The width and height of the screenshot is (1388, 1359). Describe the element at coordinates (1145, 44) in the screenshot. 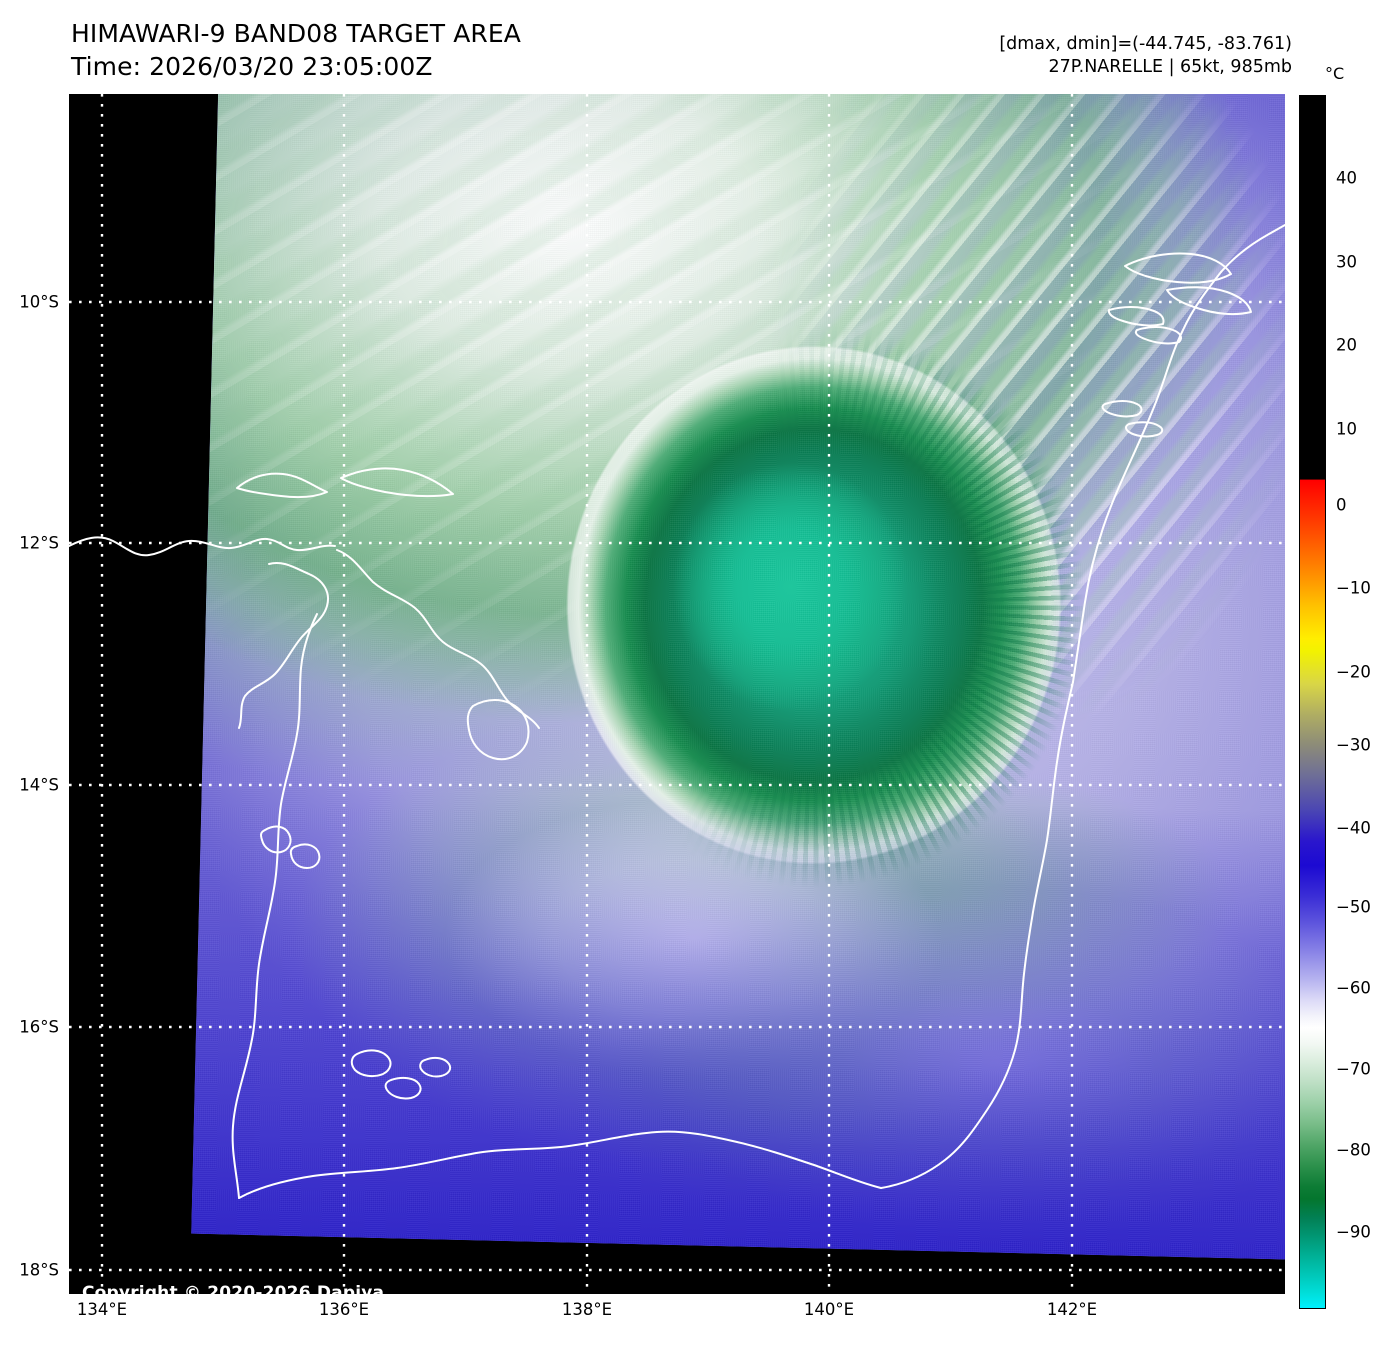

I see `dminmax-label: [dmax, dmin]=(-44.745, -83.761)` at that location.